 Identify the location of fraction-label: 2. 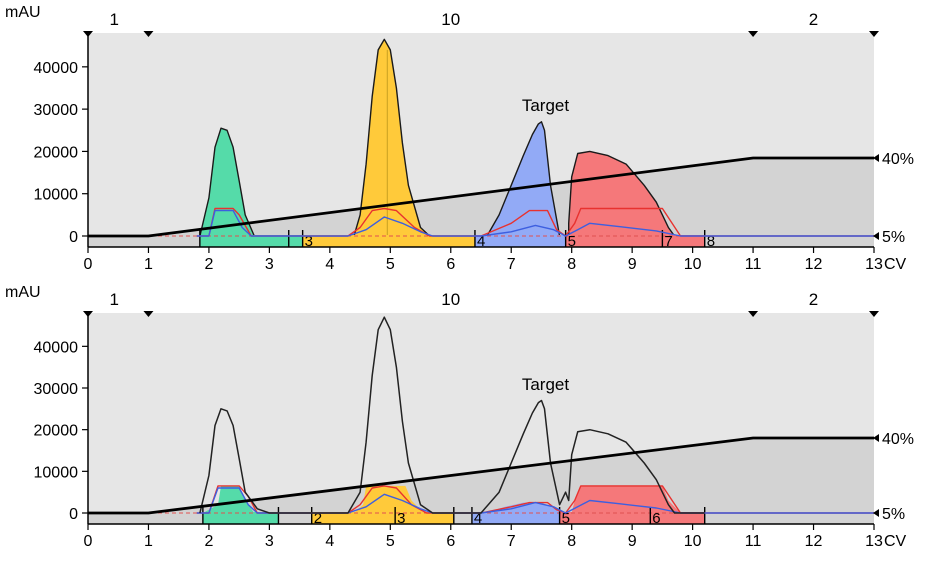
(318, 518).